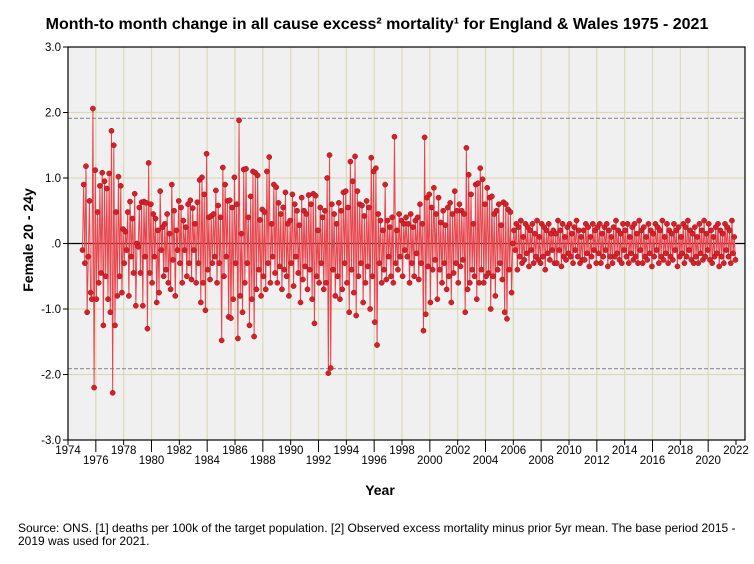 The height and width of the screenshot is (564, 754). What do you see at coordinates (597, 461) in the screenshot?
I see `x-tick-label: 2012` at bounding box center [597, 461].